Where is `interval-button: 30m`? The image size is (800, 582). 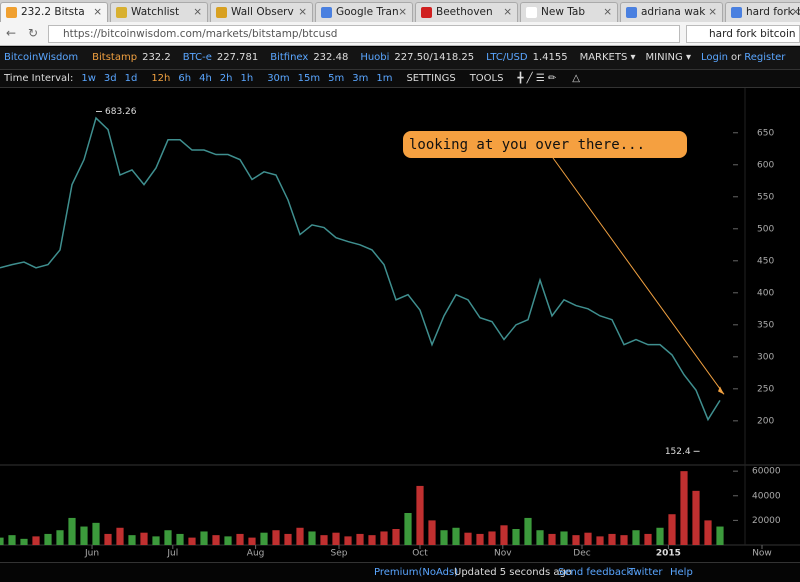
interval-button: 30m is located at coordinates (278, 78).